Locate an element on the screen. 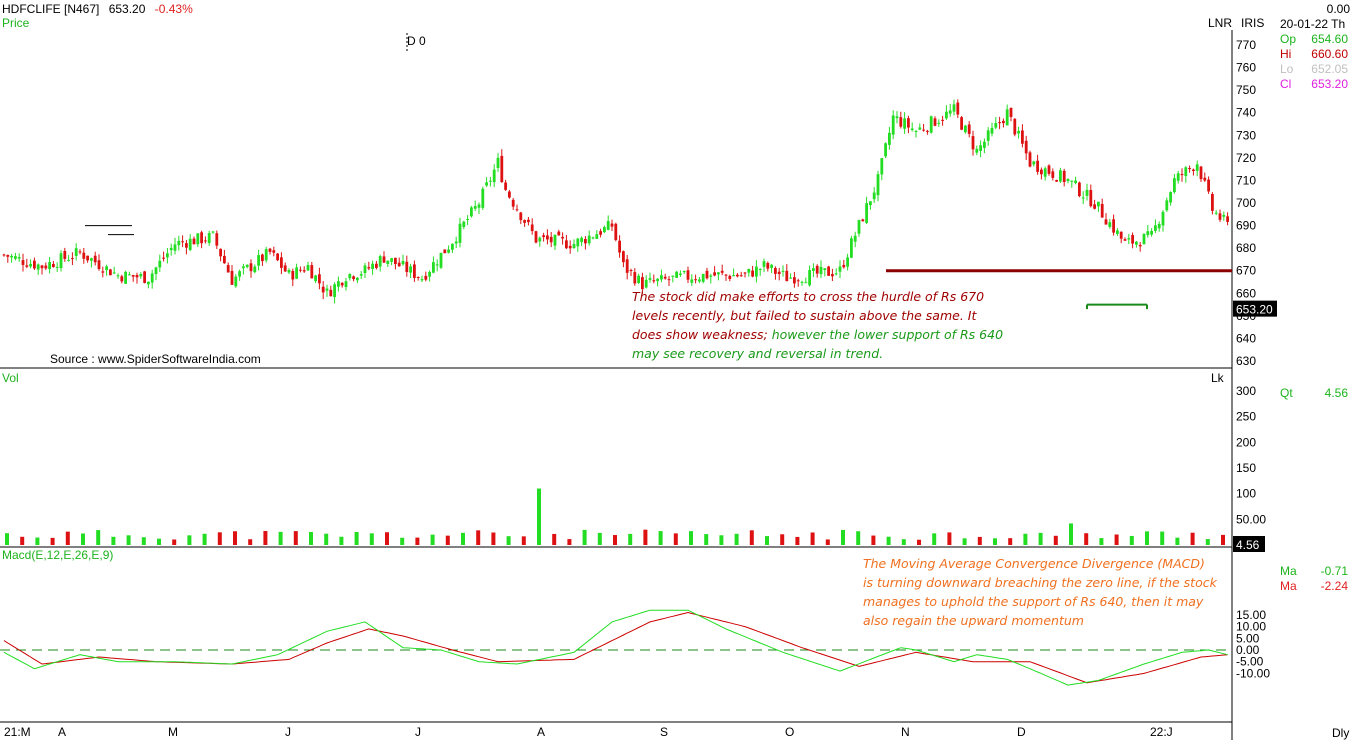 The height and width of the screenshot is (740, 1352). macd-panel: Ma -0.71 Ma -2.24 is located at coordinates (1314, 579).